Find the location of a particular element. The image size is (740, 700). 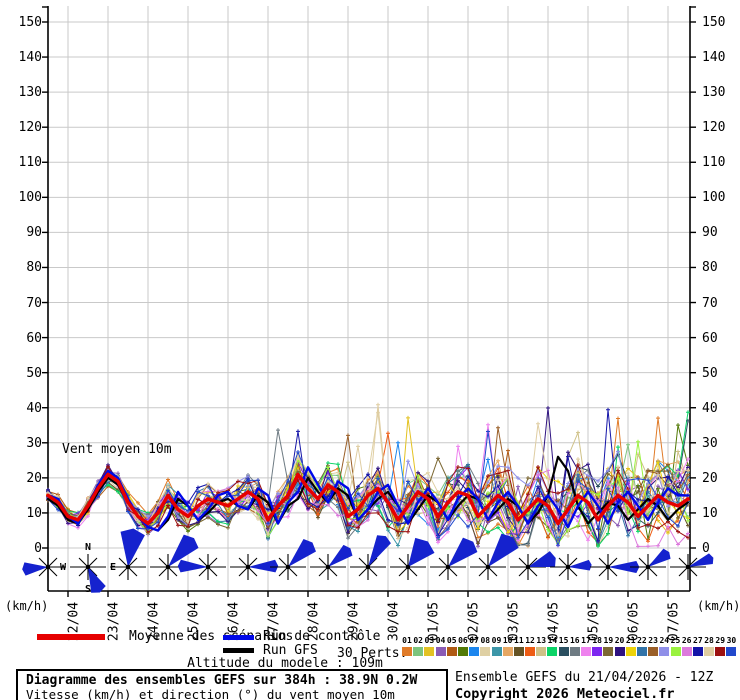

pert-number: 16 is located at coordinates (574, 640).